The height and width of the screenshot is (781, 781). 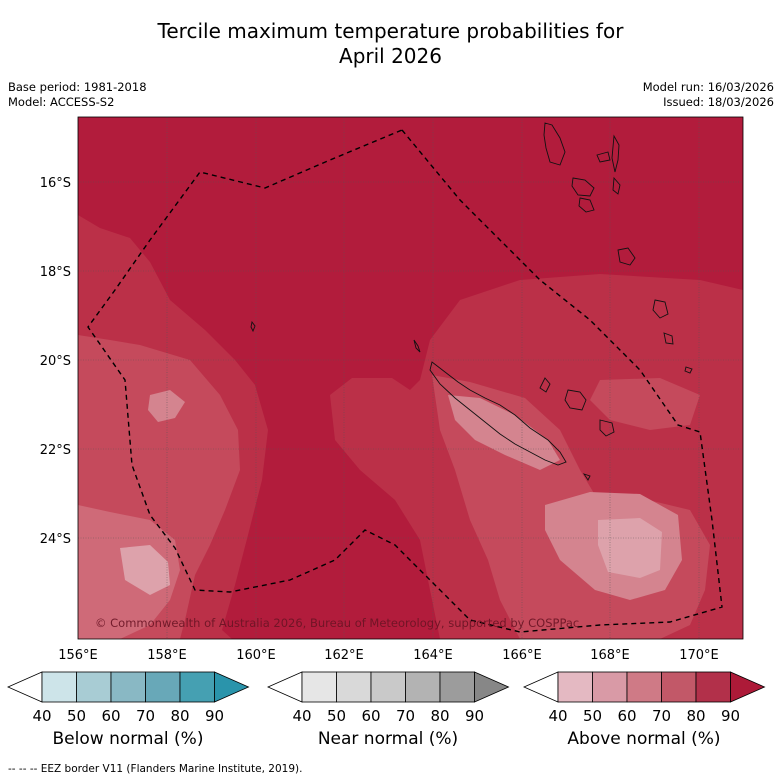 I want to click on colorbars: 40 50 60 70 80 90 40 50 60 70 80 90 40 50 60 70 80 90, so click(x=386, y=698).